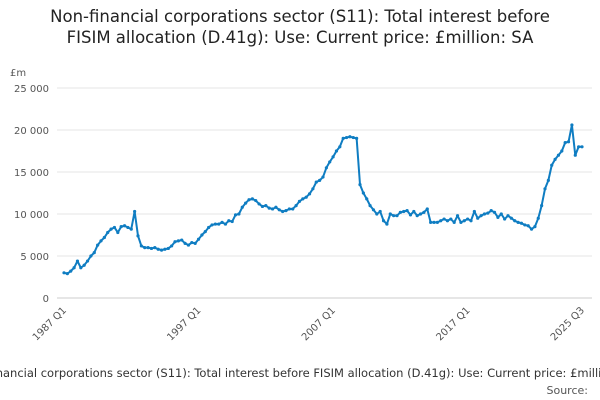 This screenshot has height=400, width=600. I want to click on source: Source:, so click(568, 390).